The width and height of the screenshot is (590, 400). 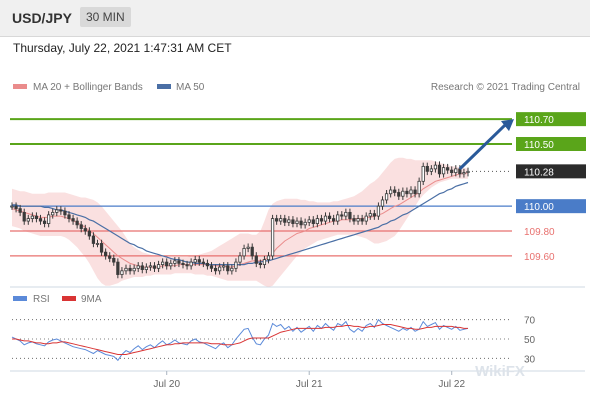 I want to click on forecast-arrow-shaft, so click(x=483, y=146).